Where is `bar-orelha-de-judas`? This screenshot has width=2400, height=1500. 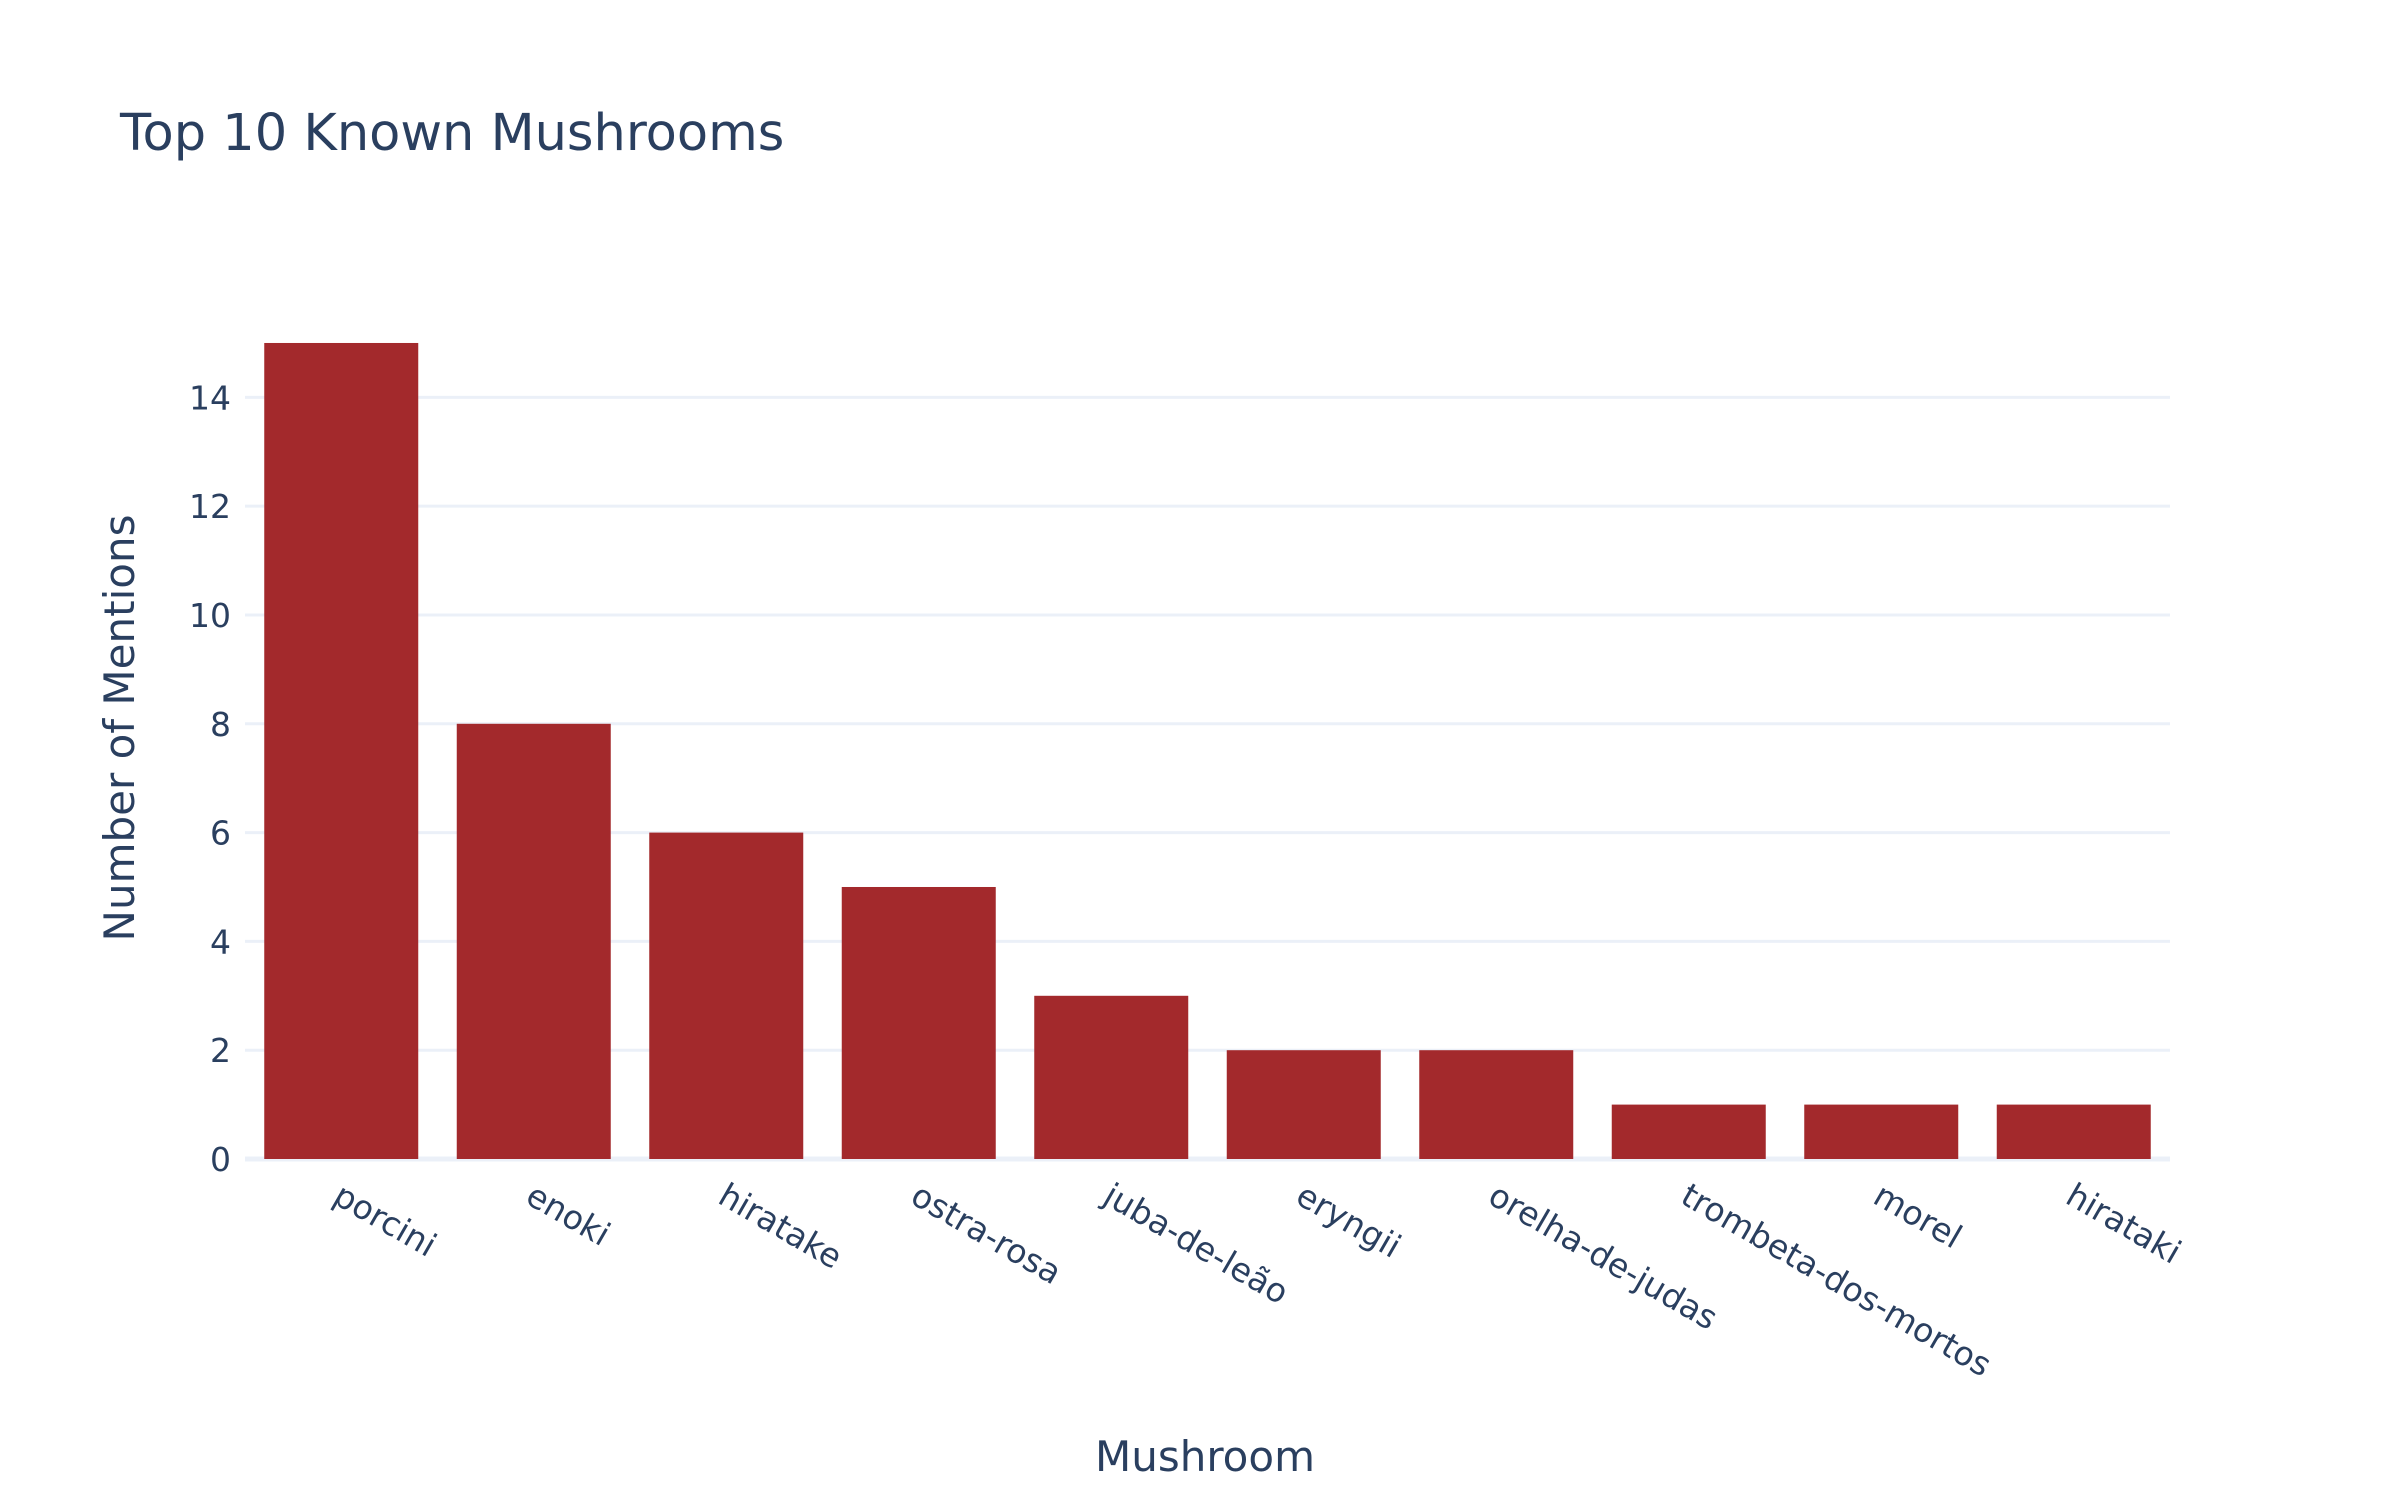
bar-orelha-de-judas is located at coordinates (1496, 1104).